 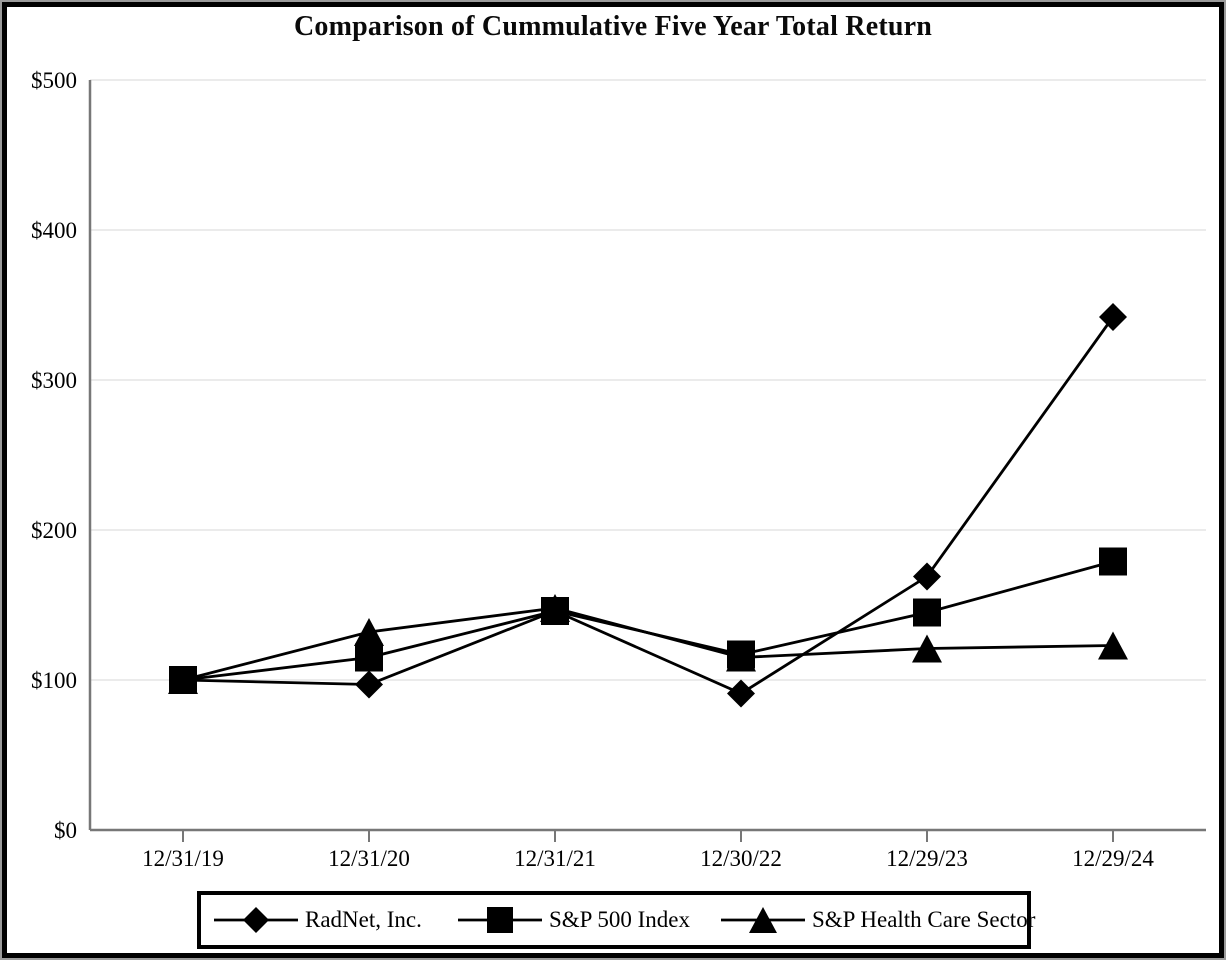 I want to click on svg-text: 12/29/23, so click(x=927, y=858).